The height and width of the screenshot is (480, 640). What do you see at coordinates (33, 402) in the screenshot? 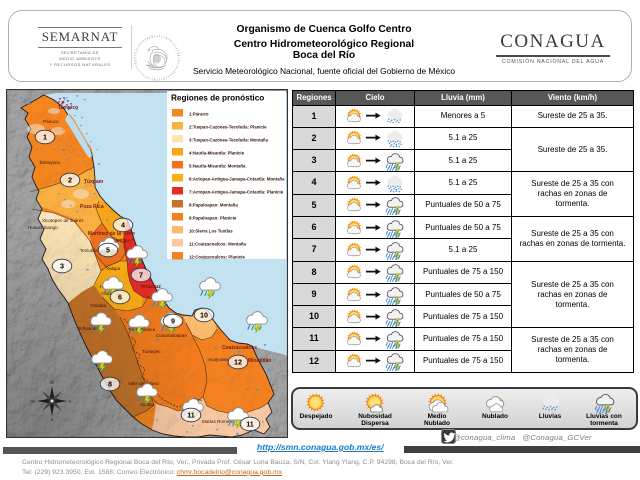
I see `svg-text: W` at bounding box center [33, 402].